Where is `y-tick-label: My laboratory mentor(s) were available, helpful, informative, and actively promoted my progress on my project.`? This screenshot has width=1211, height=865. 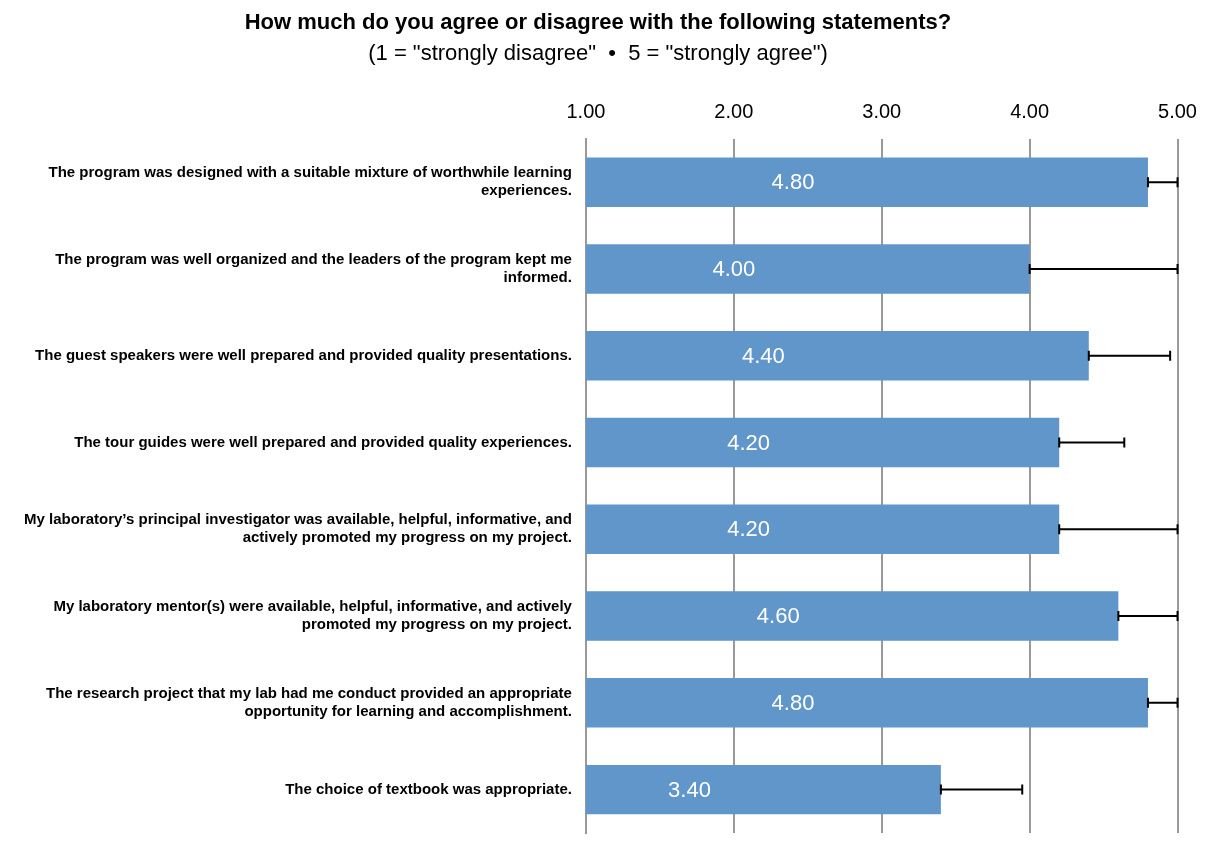
y-tick-label: My laboratory mentor(s) were available, helpful, informative, and actively promoted my progress on my project. is located at coordinates (313, 615).